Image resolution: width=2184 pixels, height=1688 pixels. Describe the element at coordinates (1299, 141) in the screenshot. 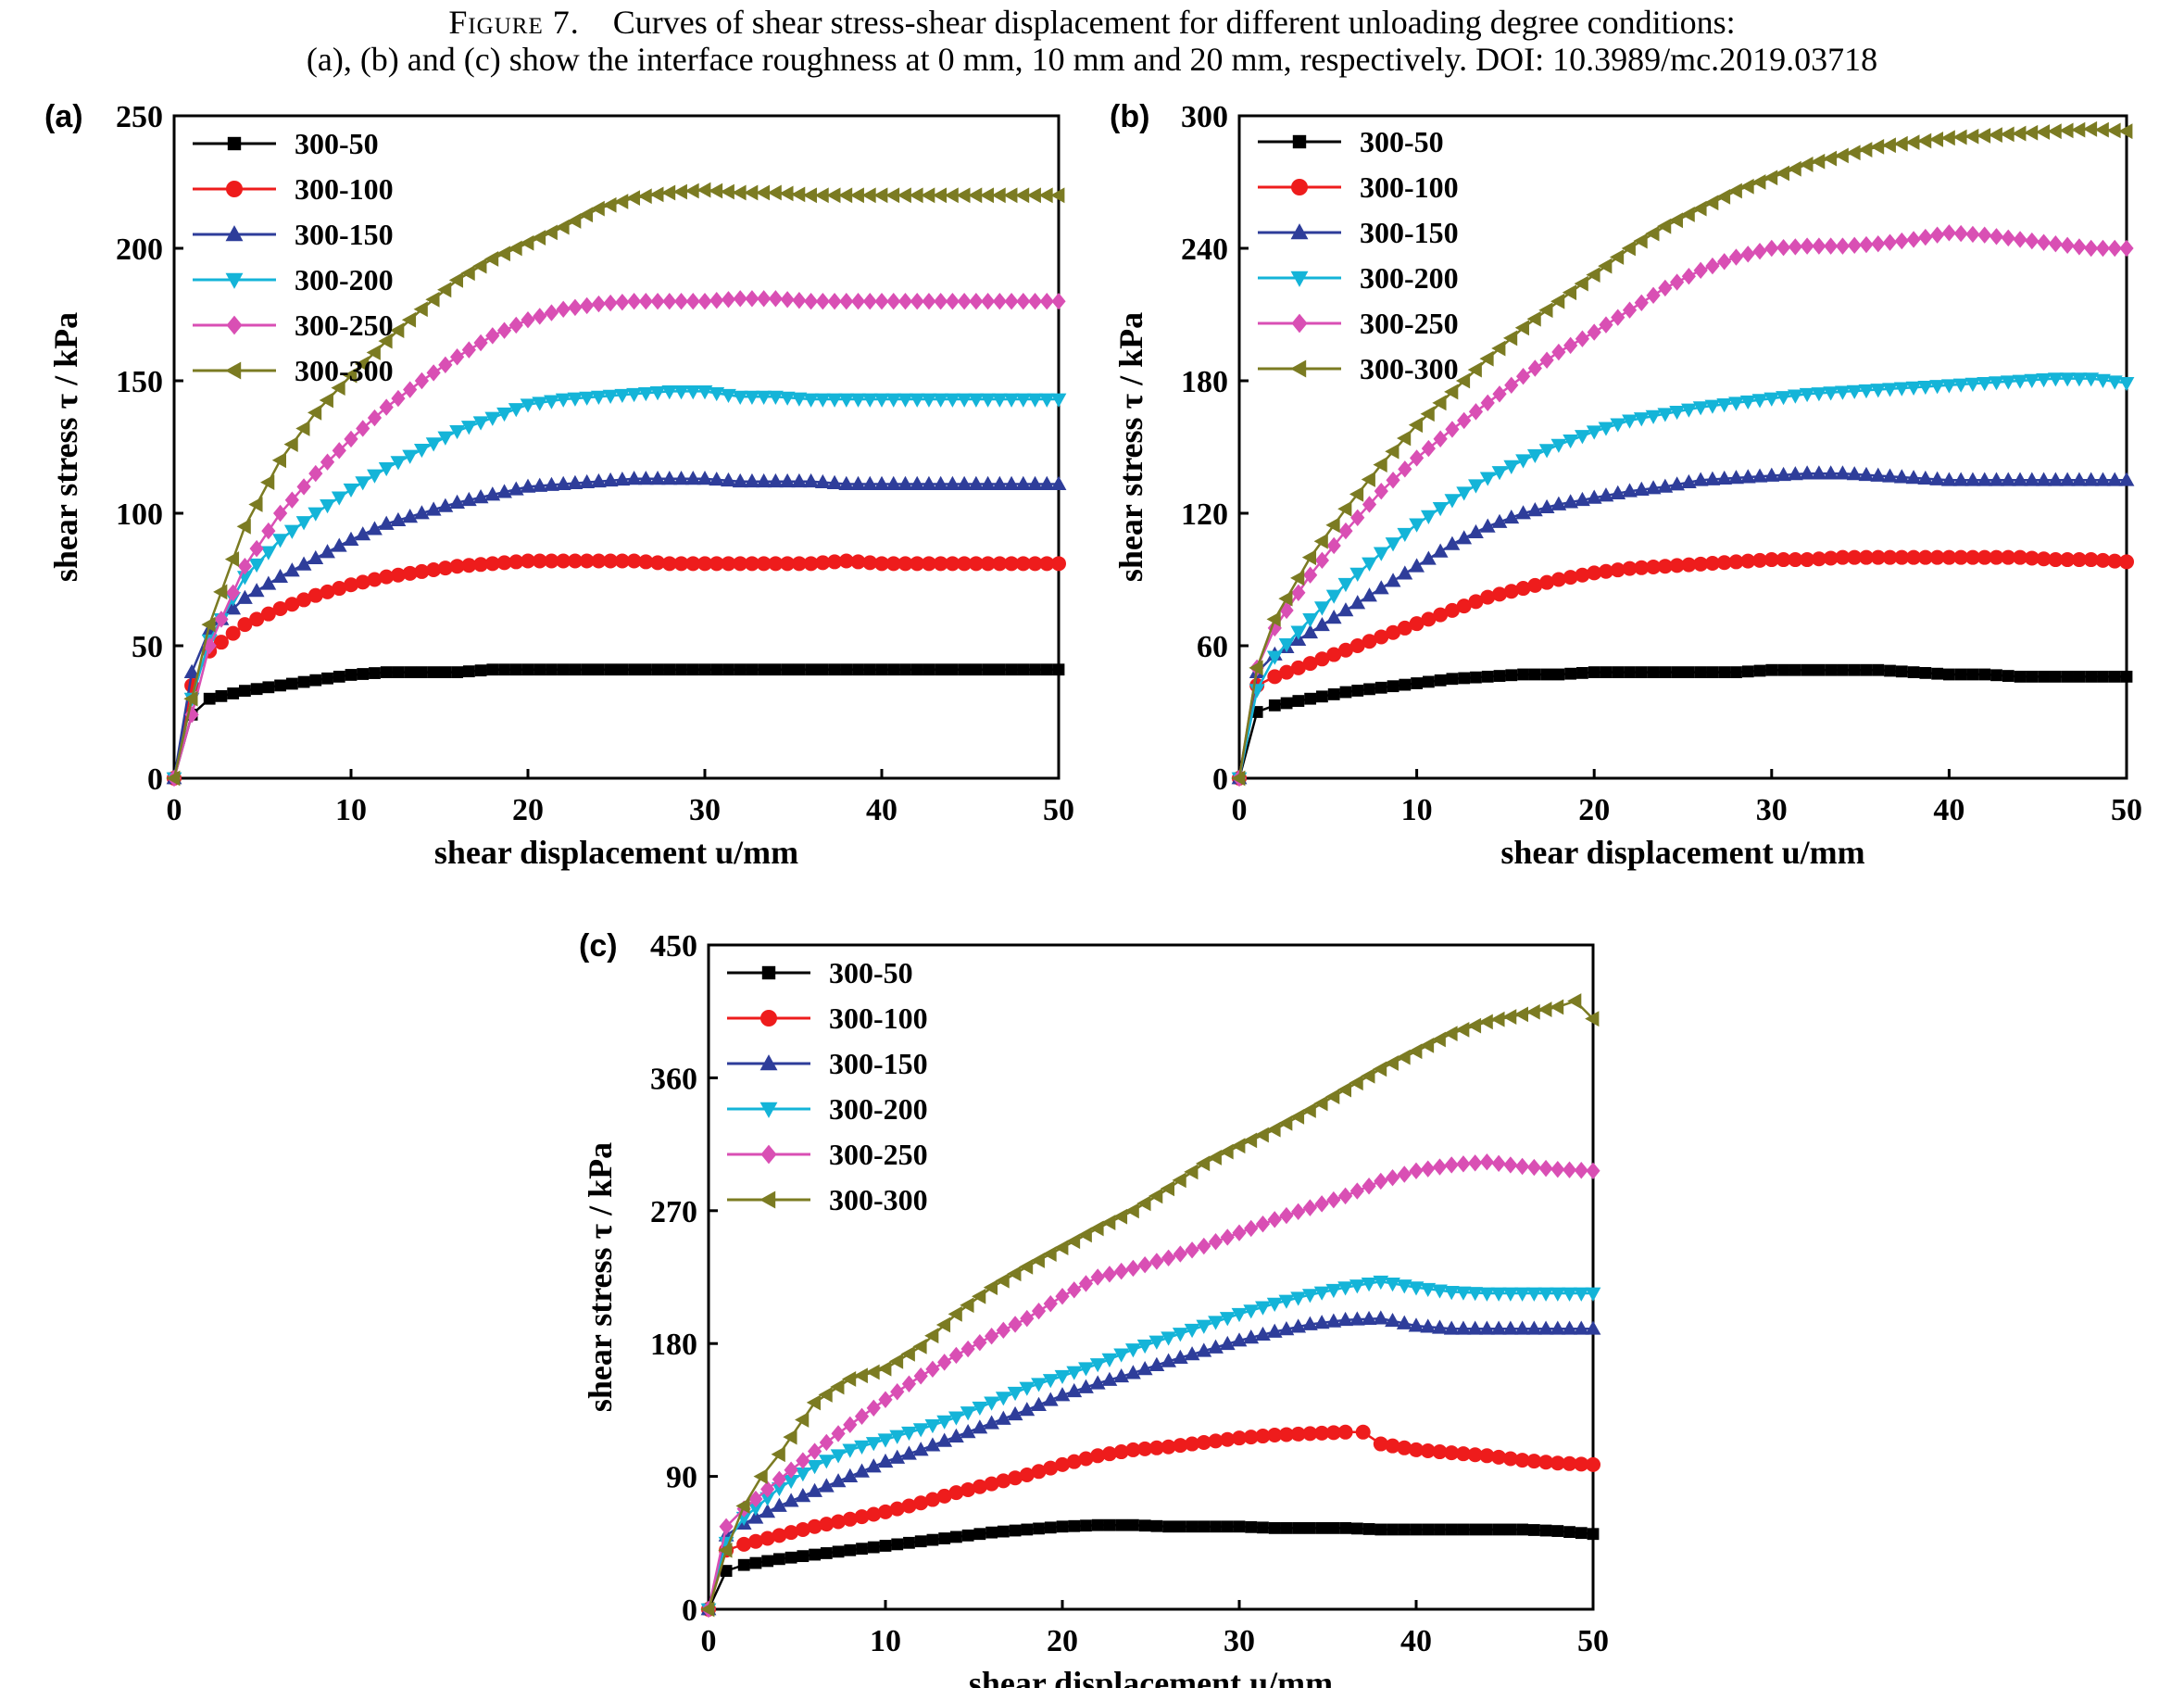

I see `legend-marker` at that location.